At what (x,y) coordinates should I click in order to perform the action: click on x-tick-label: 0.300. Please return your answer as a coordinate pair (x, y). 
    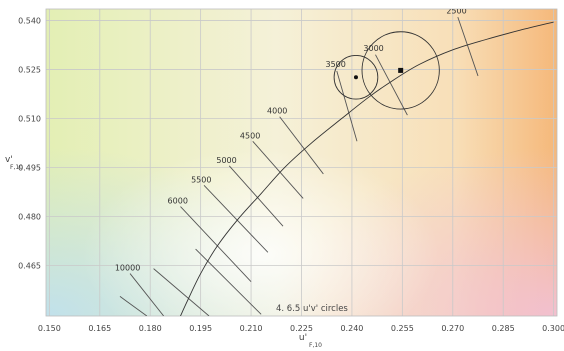
    Looking at the image, I should click on (553, 328).